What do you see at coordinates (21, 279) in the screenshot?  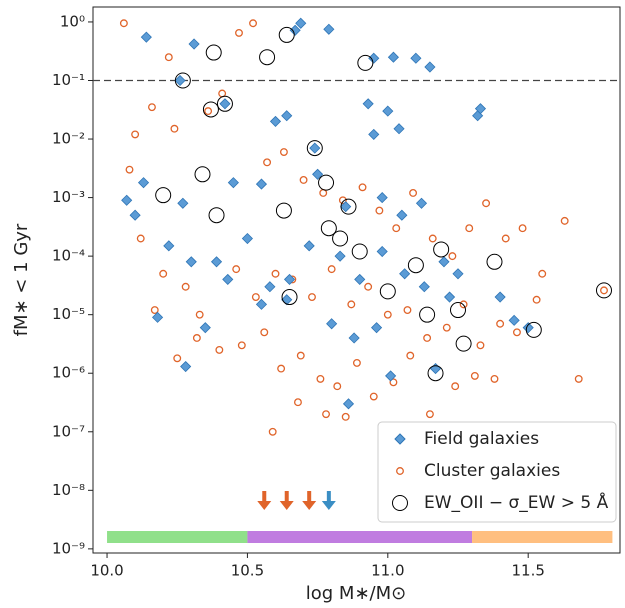 I see `y-axis-label: fM∗ < 1 Gyr` at bounding box center [21, 279].